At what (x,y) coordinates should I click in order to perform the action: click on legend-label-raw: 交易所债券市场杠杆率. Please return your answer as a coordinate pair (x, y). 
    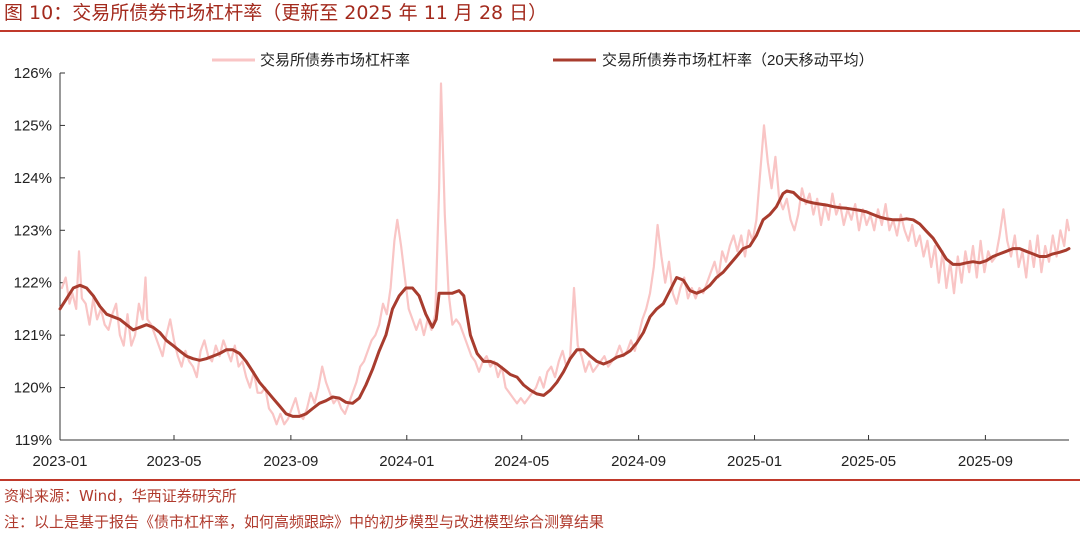
    Looking at the image, I should click on (335, 60).